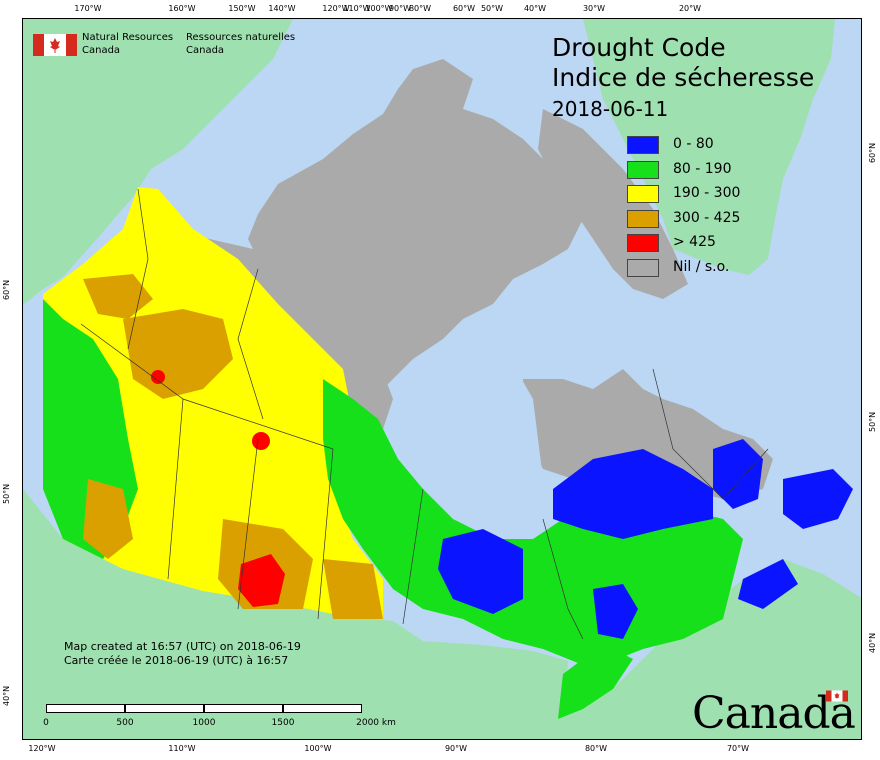  Describe the element at coordinates (261, 580) in the screenshot. I see `prairie-dc-extreme` at that location.